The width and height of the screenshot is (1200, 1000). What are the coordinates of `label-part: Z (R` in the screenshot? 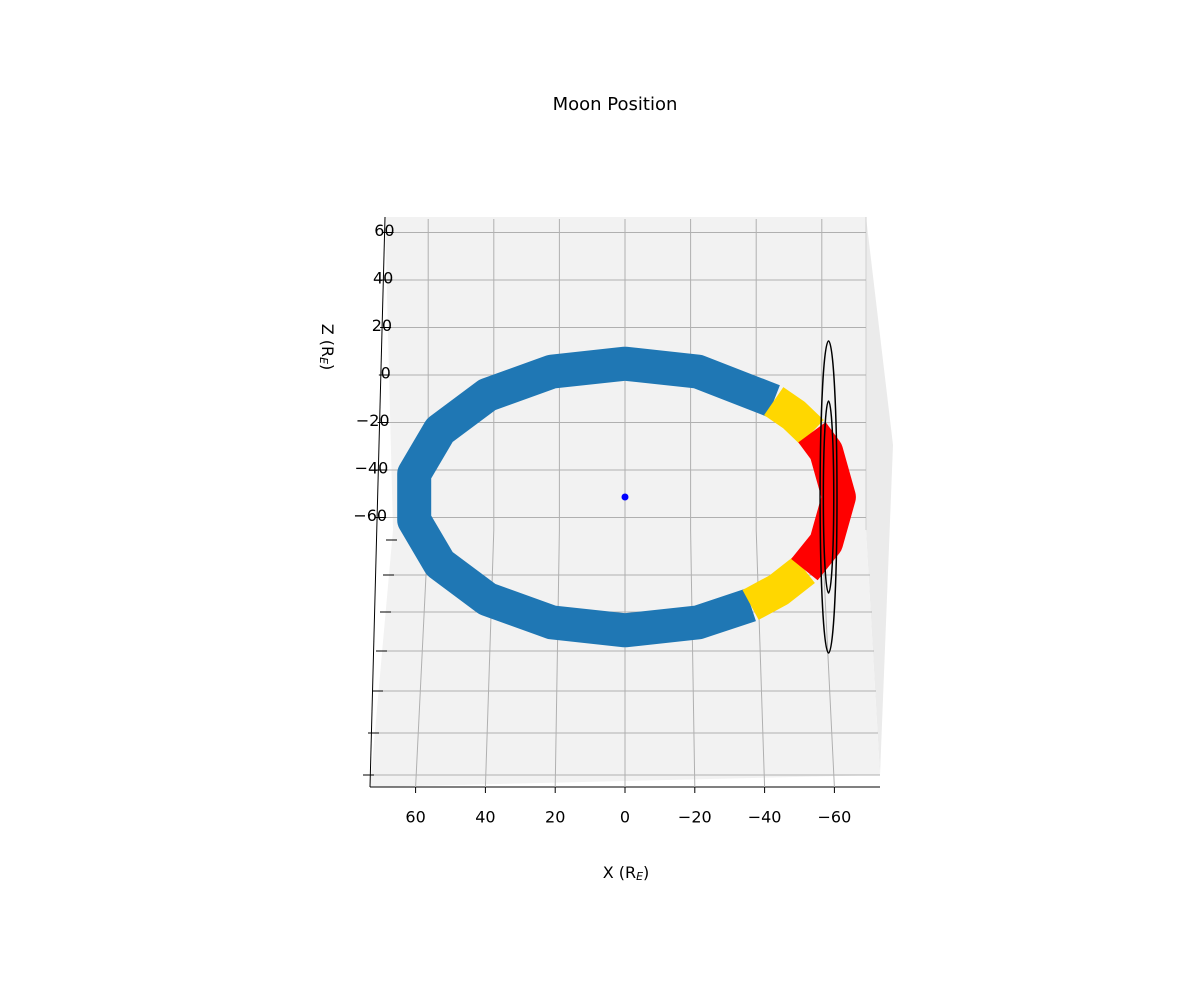 It's located at (328, 340).